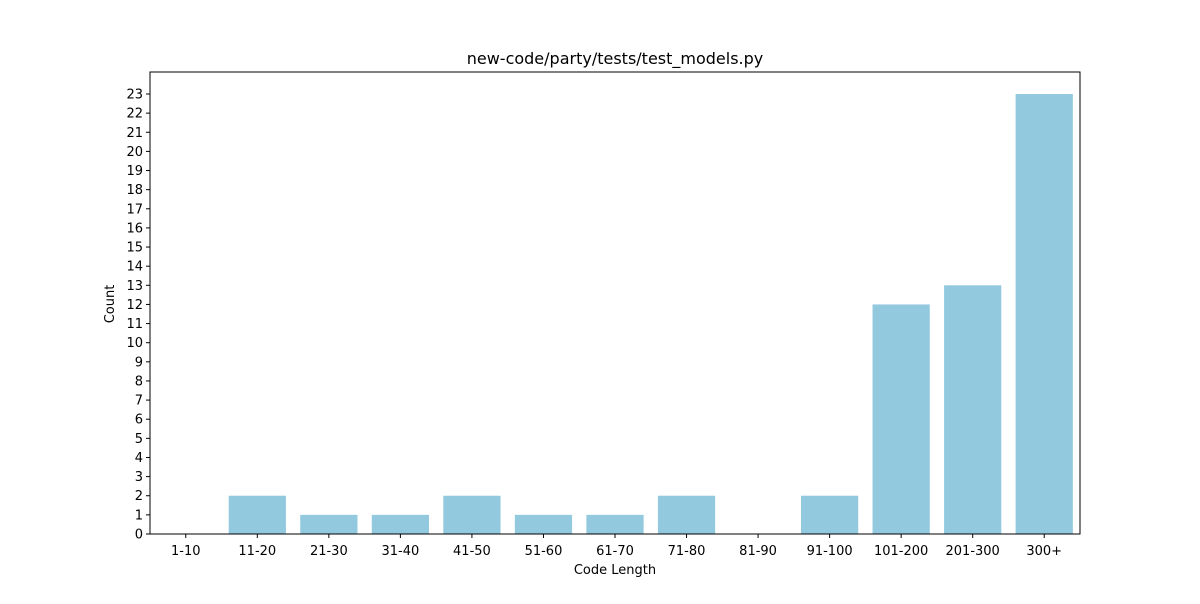 The height and width of the screenshot is (604, 1200). I want to click on y-tick-label: 19, so click(134, 171).